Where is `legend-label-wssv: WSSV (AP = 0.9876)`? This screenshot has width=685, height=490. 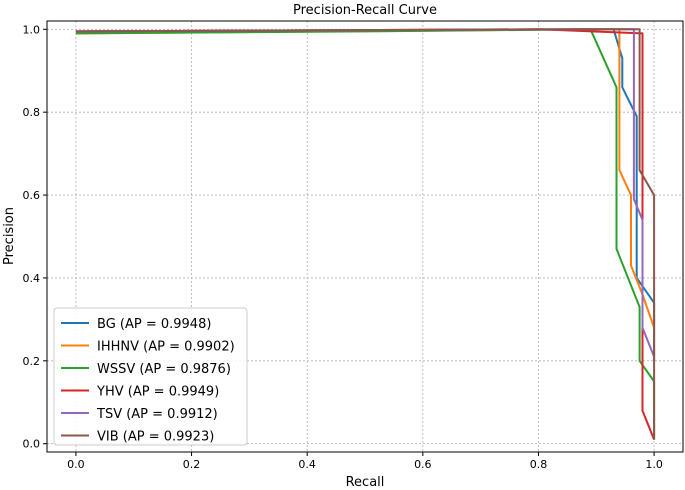 legend-label-wssv: WSSV (AP = 0.9876) is located at coordinates (164, 369).